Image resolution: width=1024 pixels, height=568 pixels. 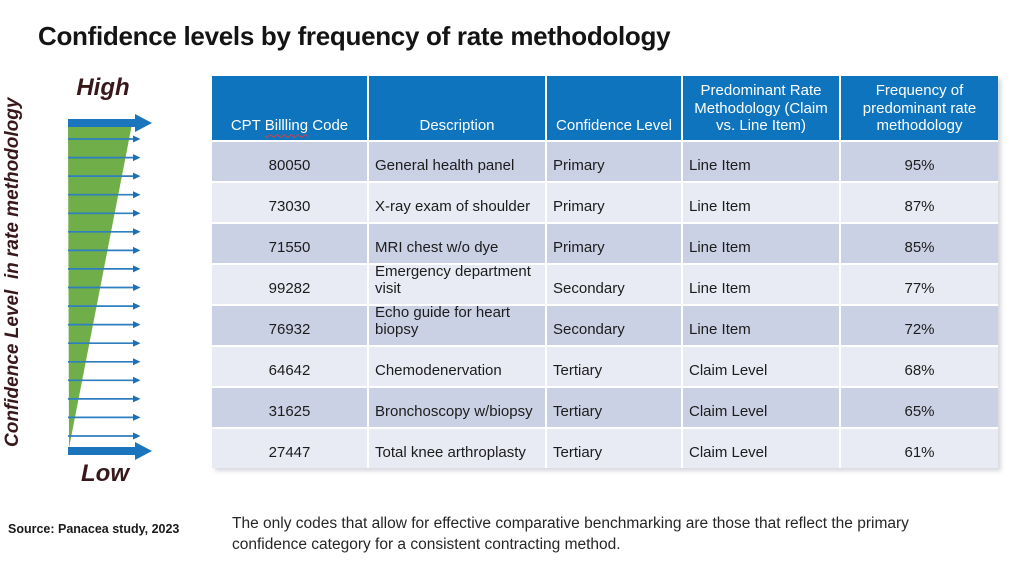 What do you see at coordinates (289, 161) in the screenshot?
I see `cell-cpt-code: 80050` at bounding box center [289, 161].